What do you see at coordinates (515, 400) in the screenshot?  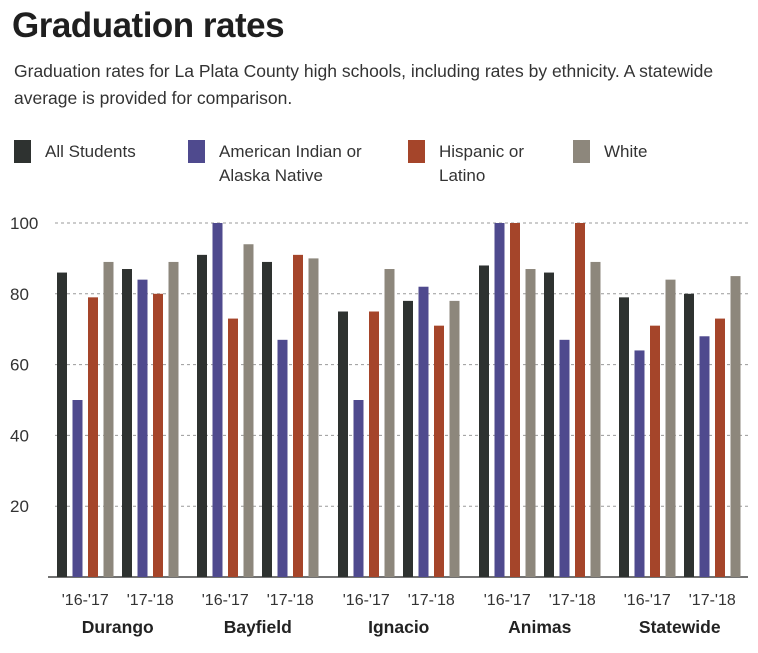 I see `bar-animas-16-17-hispanic-or-latino` at bounding box center [515, 400].